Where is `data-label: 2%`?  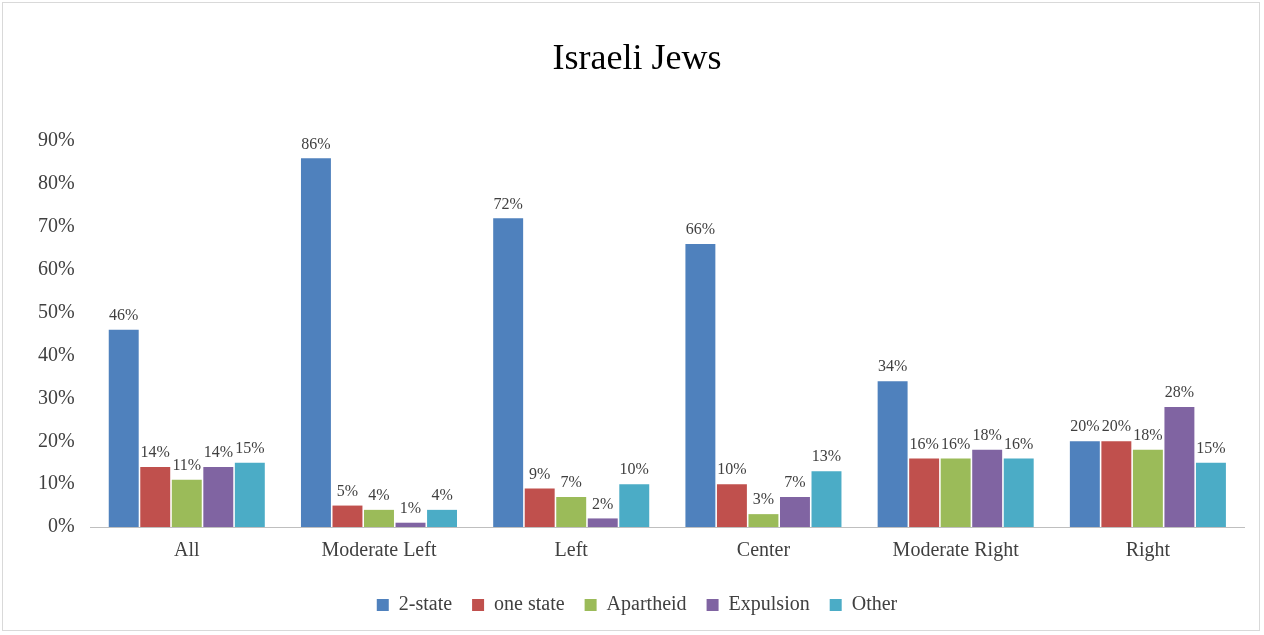
data-label: 2% is located at coordinates (603, 503).